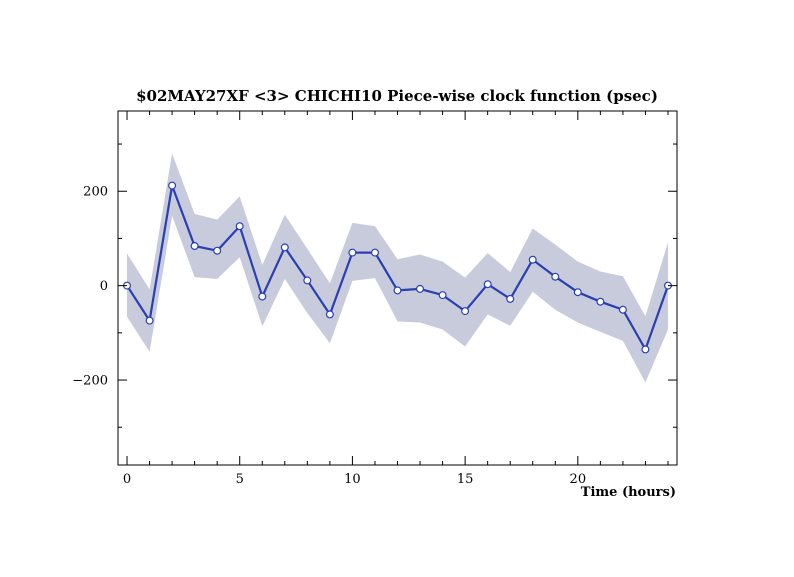  I want to click on y-tick-label: −200, so click(90, 381).